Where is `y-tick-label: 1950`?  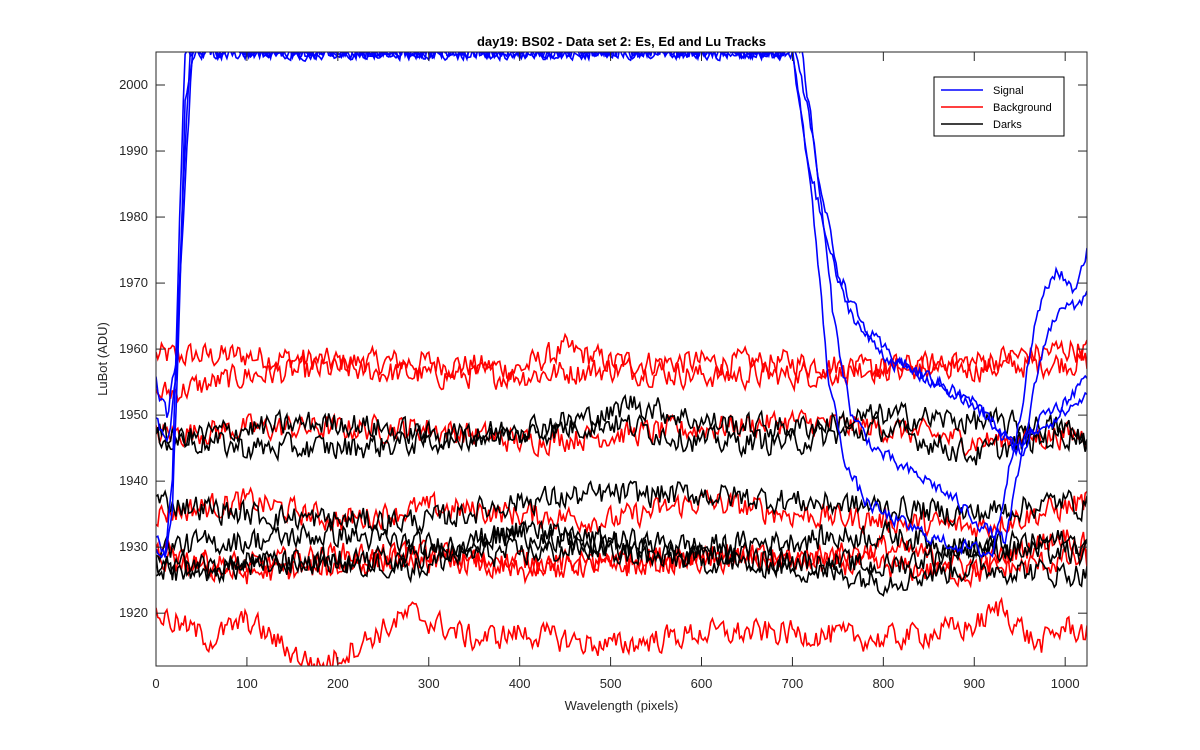
y-tick-label: 1950 is located at coordinates (133, 414).